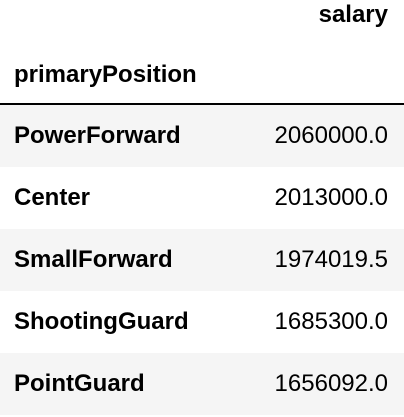 The height and width of the screenshot is (417, 404). What do you see at coordinates (331, 259) in the screenshot?
I see `row-salary-value: 1974019.5` at bounding box center [331, 259].